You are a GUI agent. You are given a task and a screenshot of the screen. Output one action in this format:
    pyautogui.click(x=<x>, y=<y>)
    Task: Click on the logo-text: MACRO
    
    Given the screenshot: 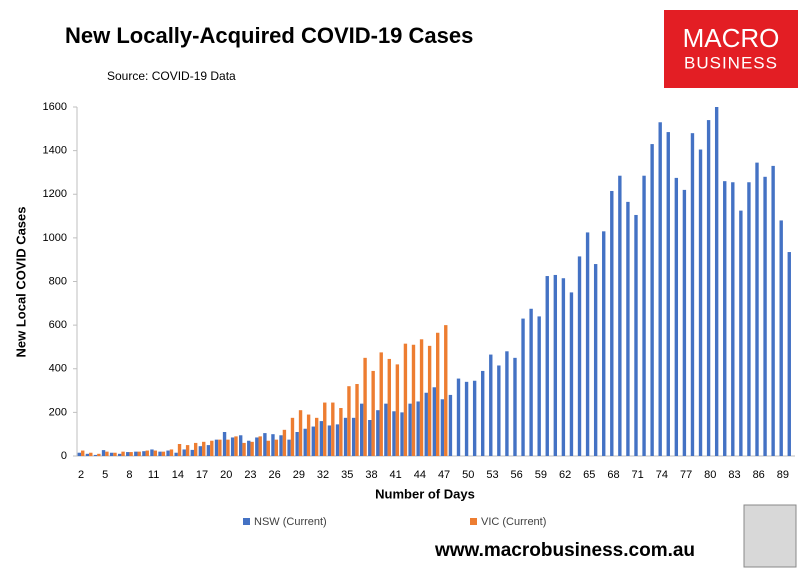 What is the action you would take?
    pyautogui.click(x=731, y=38)
    